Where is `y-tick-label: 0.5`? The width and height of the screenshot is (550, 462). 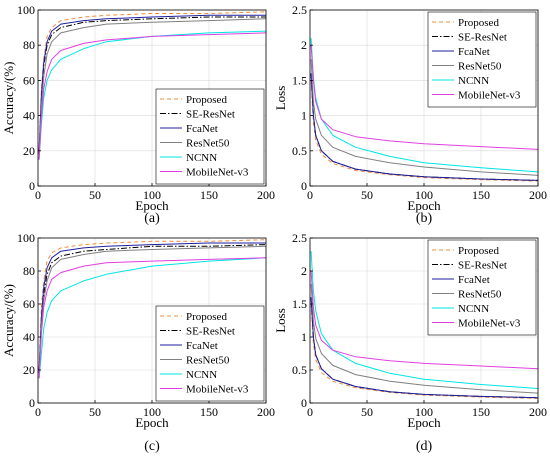
y-tick-label: 0.5 is located at coordinates (299, 370).